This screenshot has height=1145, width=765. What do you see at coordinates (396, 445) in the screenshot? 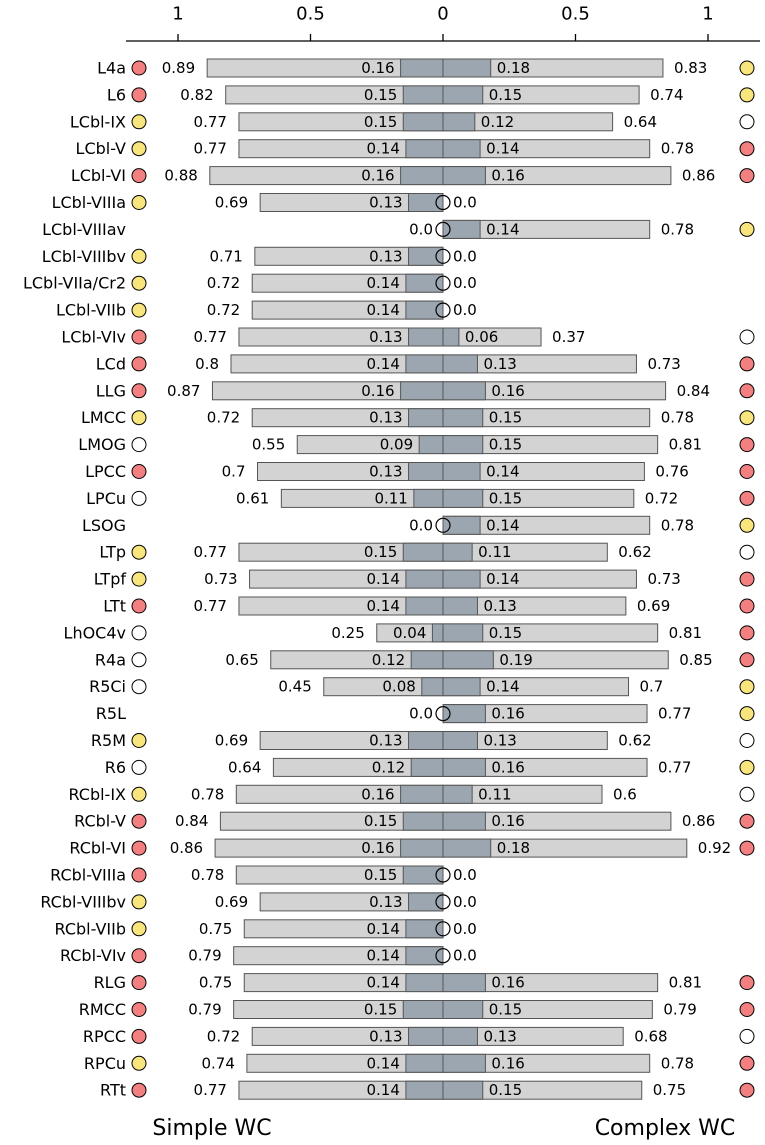
I see `left-inner-value: 0.09` at bounding box center [396, 445].